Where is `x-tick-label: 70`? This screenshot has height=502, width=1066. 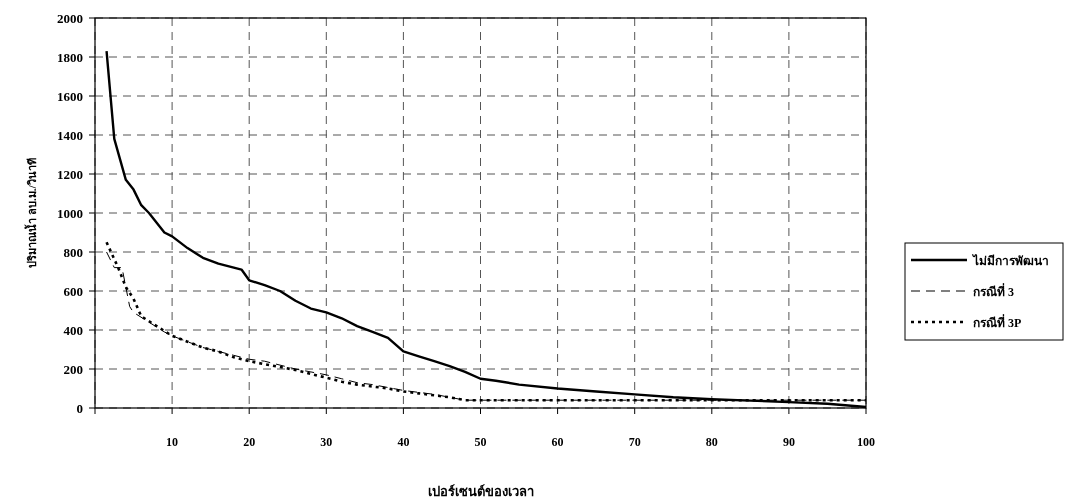
x-tick-label: 70 is located at coordinates (634, 442).